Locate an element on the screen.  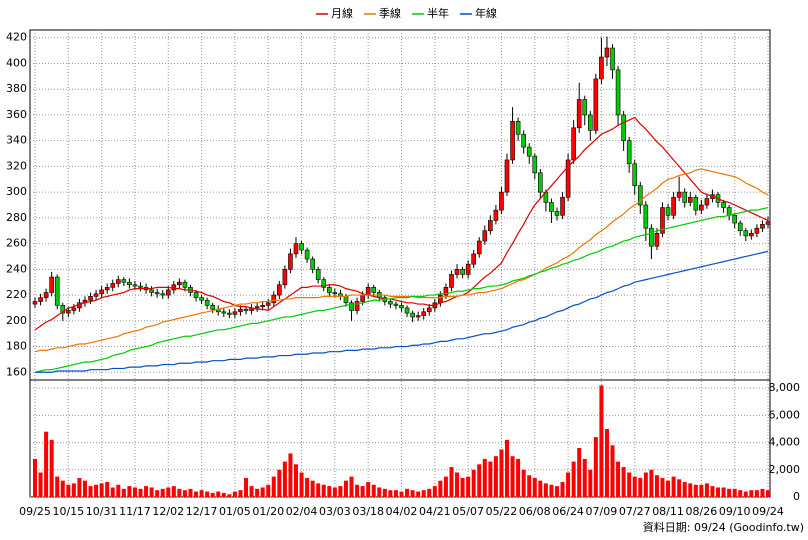
x-tick-label: 04/21 is located at coordinates (435, 511).